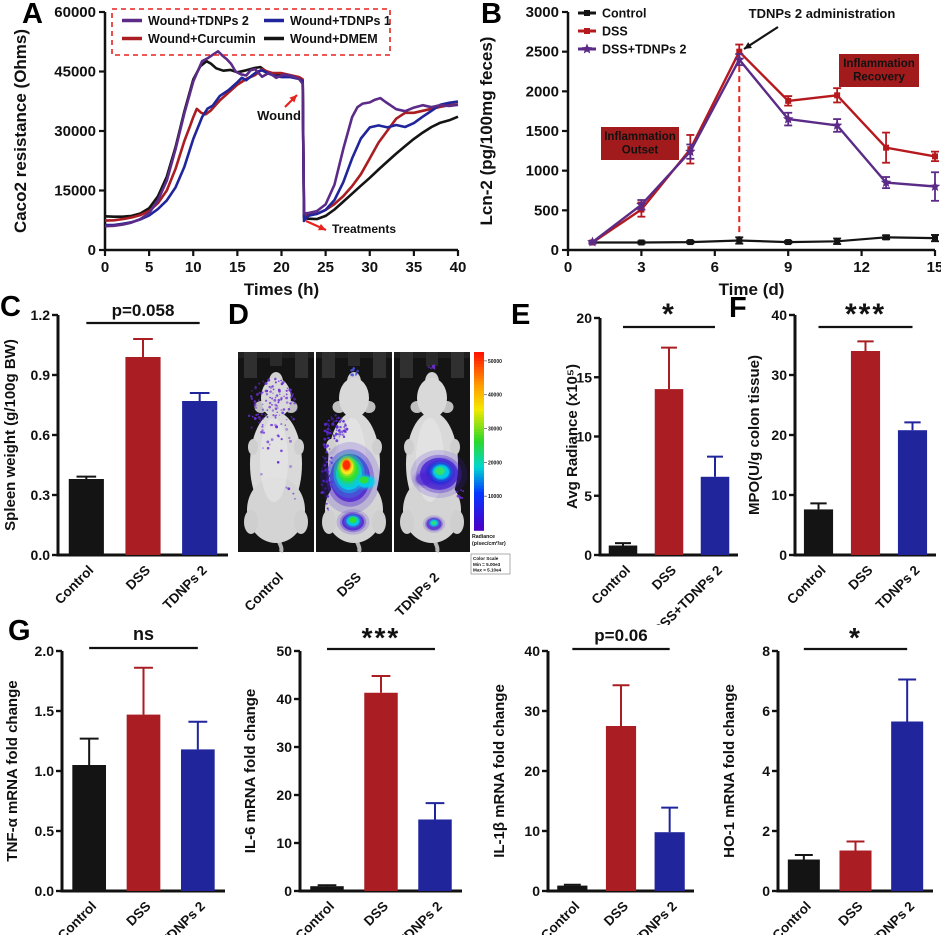 The image size is (941, 935). Describe the element at coordinates (763, 151) in the screenshot. I see `series-DSS+TDNPs 2` at that location.